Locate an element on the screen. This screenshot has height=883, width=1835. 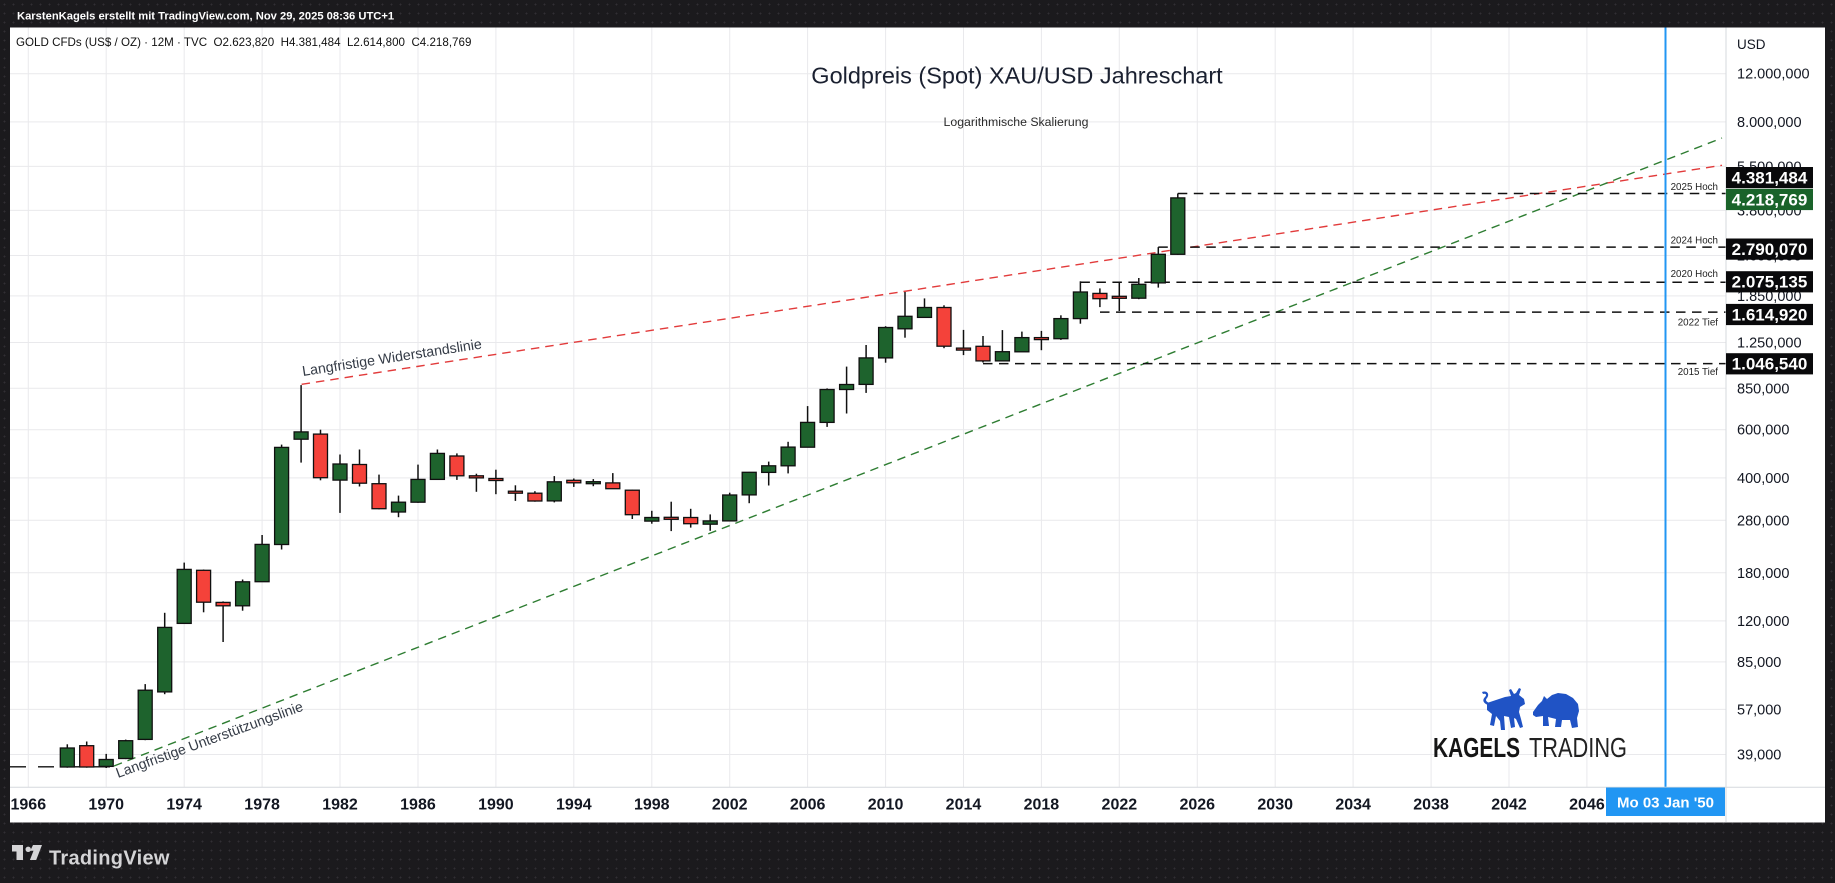
svg-text: Mo 03 Jan '50 is located at coordinates (1665, 803).